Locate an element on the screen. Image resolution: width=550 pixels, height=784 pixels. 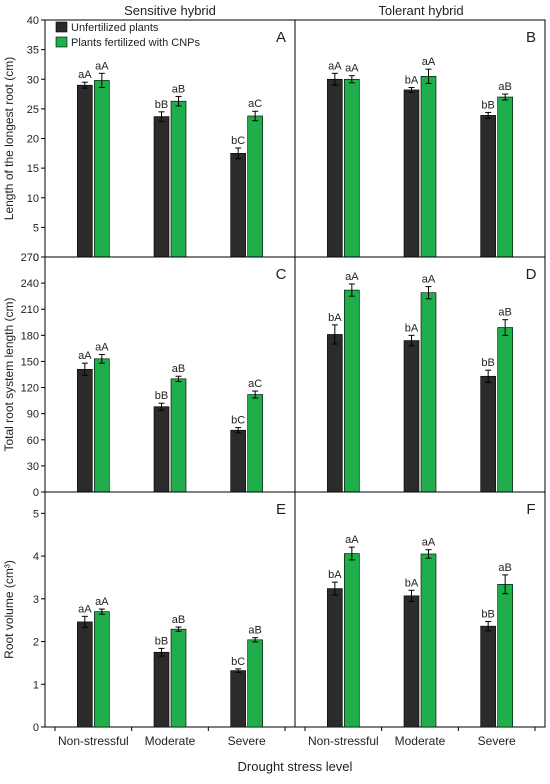
panel-frame is located at coordinates (420, 609).